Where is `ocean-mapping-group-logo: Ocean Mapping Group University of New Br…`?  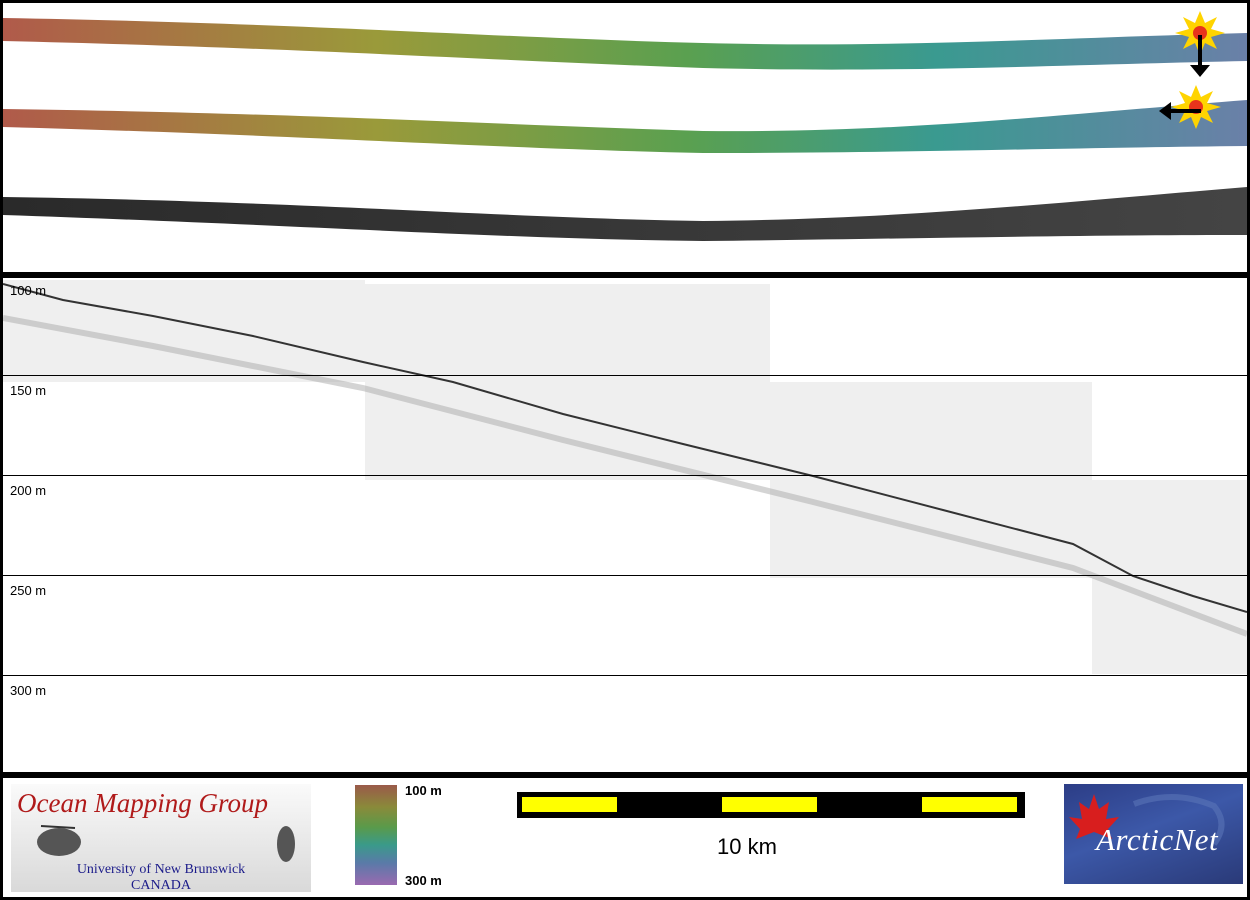
ocean-mapping-group-logo: Ocean Mapping Group University of New Br… is located at coordinates (161, 838).